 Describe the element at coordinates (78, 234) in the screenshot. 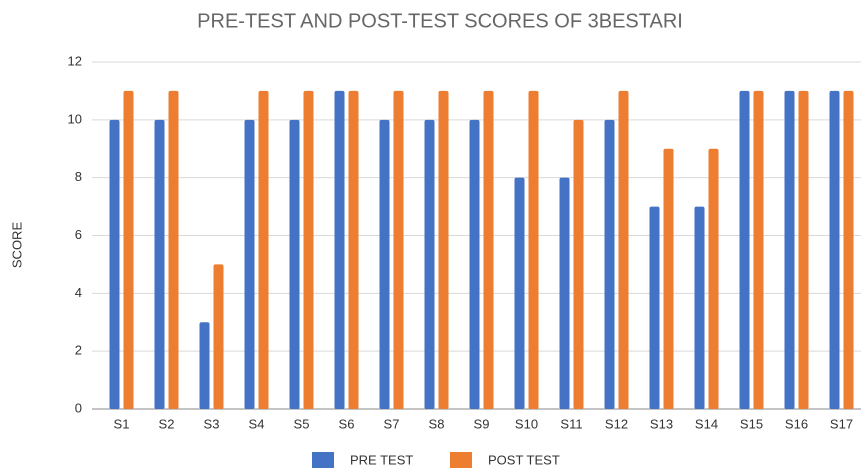

I see `y-tick-label: 6` at that location.